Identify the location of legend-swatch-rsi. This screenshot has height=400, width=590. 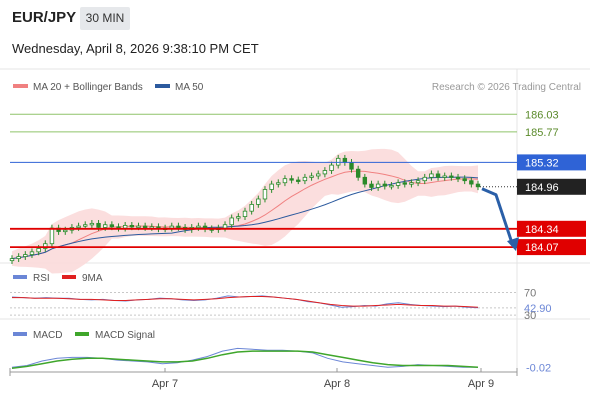
(20, 277).